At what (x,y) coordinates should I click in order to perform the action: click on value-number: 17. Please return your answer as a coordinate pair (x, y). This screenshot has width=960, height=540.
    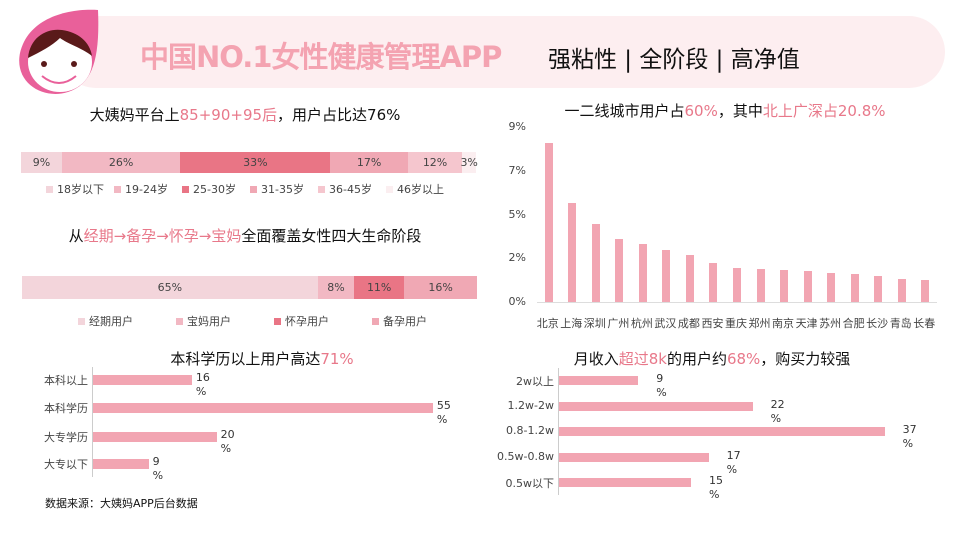
    Looking at the image, I should click on (733, 455).